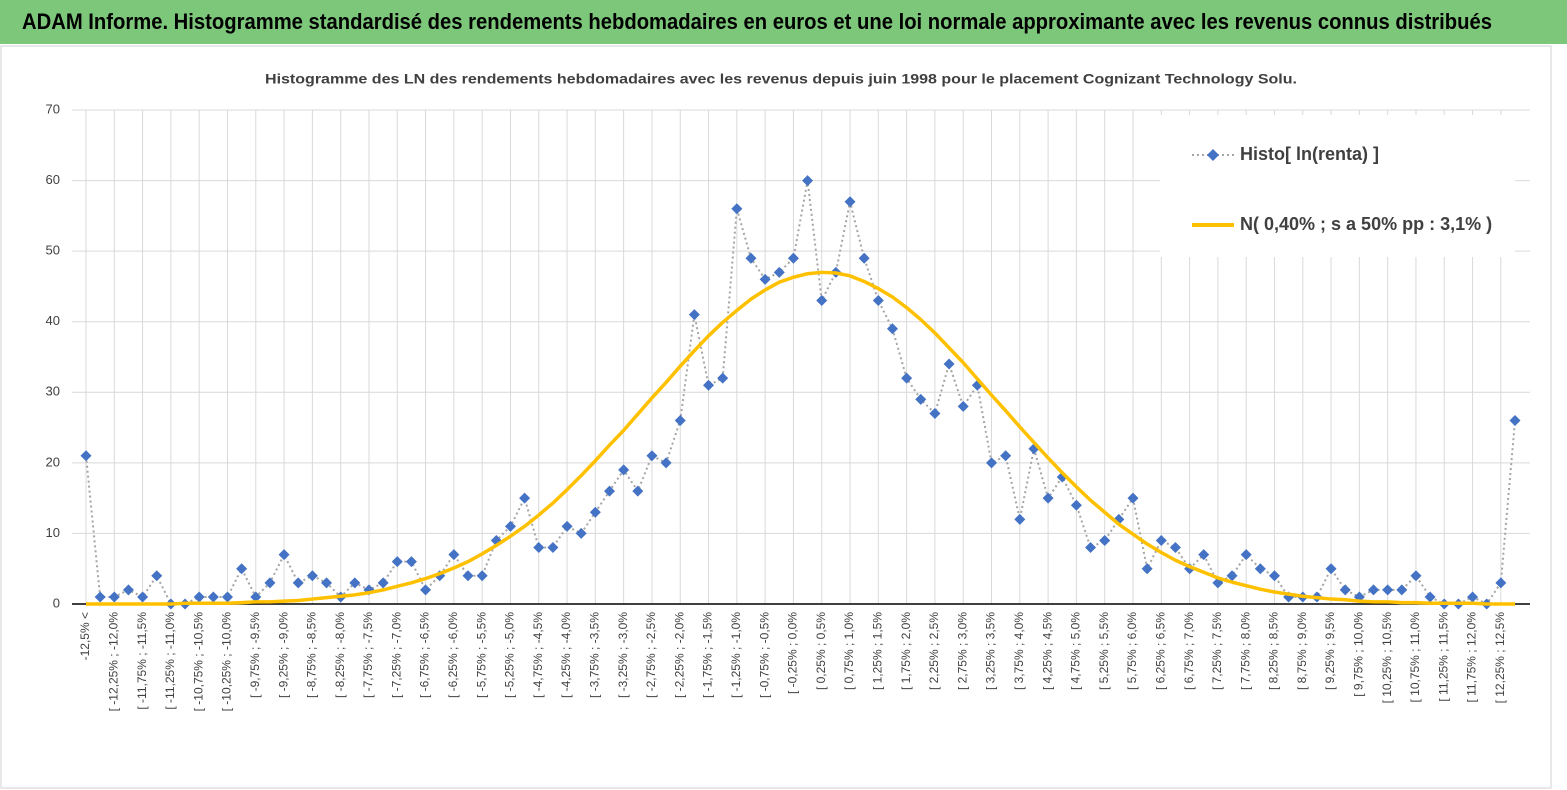 This screenshot has height=790, width=1567. What do you see at coordinates (53, 461) in the screenshot?
I see `y-tick-label: 20` at bounding box center [53, 461].